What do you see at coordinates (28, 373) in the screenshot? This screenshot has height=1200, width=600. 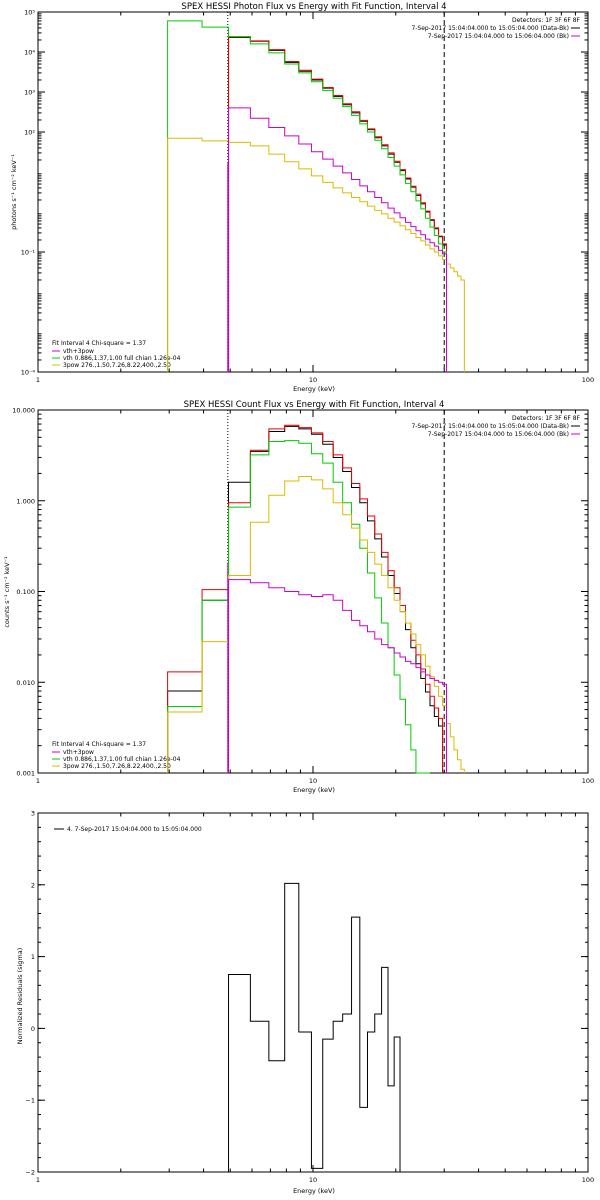 I see `photon-y-tick-label: 10⁻⁴` at bounding box center [28, 373].